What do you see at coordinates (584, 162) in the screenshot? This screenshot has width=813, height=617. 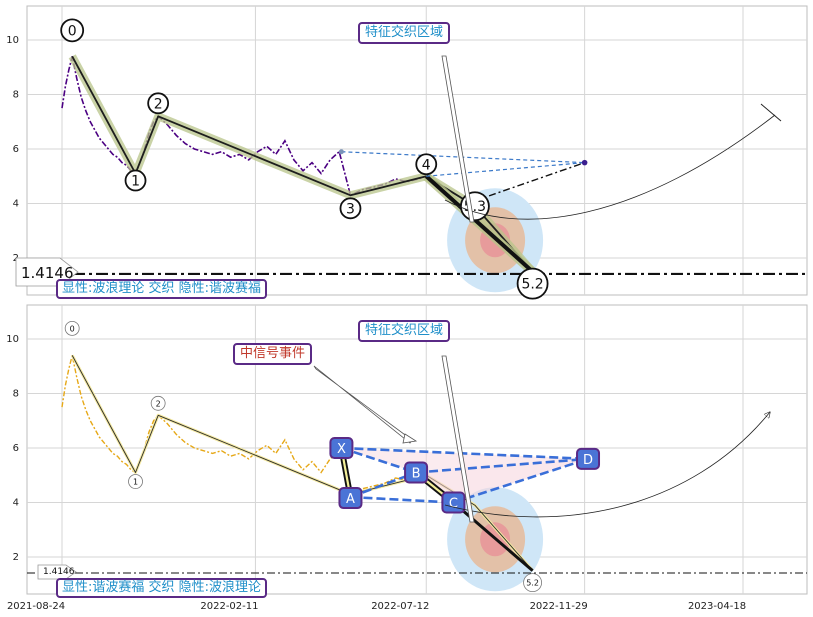 I see `projection-target-dot` at bounding box center [584, 162].